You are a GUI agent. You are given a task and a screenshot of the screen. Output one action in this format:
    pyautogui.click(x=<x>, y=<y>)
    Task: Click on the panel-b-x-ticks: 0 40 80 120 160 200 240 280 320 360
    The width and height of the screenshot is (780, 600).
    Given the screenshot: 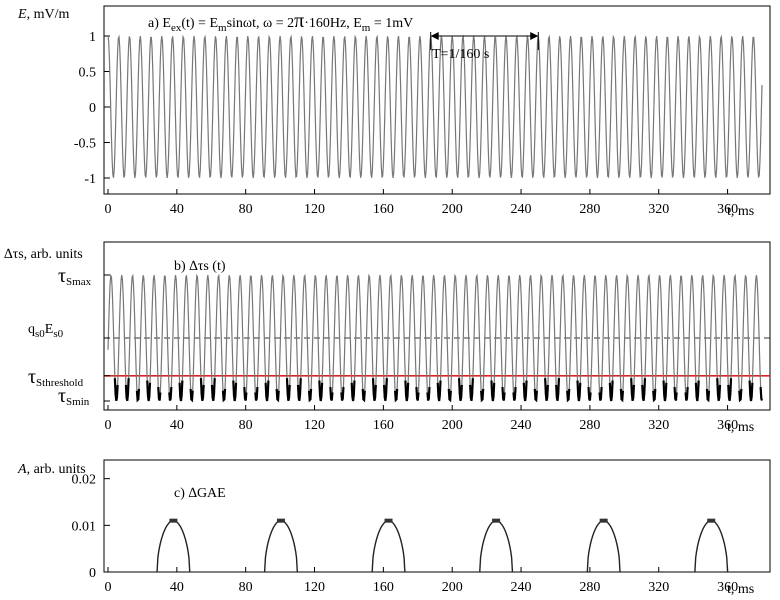 What is the action you would take?
    pyautogui.click(x=421, y=419)
    